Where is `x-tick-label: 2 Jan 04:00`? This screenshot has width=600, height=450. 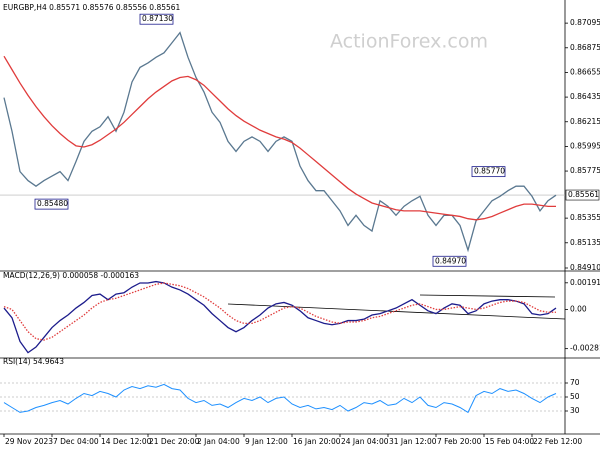 x-tick-label: 2 Jan 04:00 is located at coordinates (218, 441).